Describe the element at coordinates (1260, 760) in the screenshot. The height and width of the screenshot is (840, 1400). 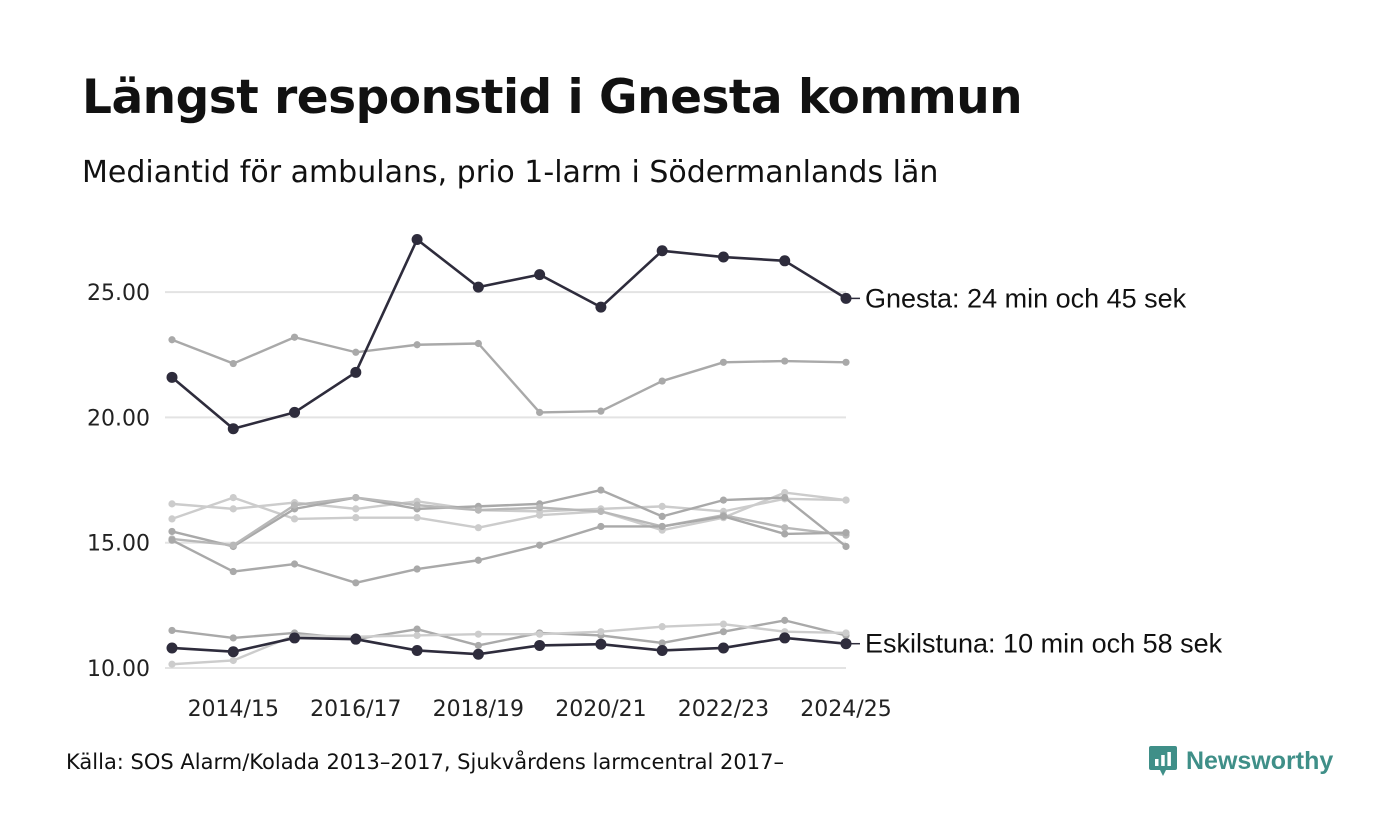
I see `brand-name: Newsworthy` at that location.